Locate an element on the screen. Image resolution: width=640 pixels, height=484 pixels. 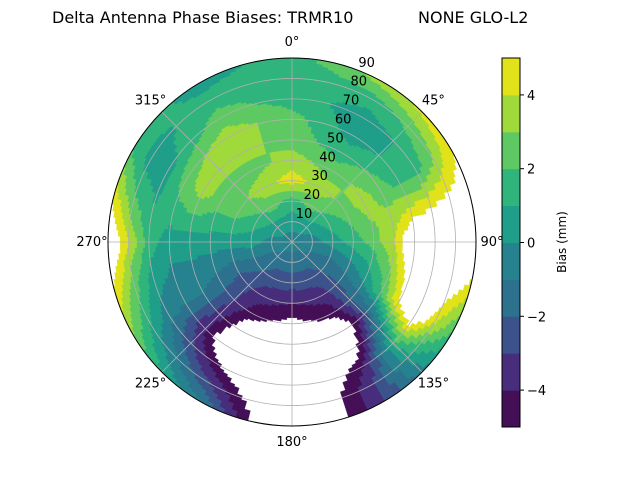
chart-title-right: NONE GLO-L2 is located at coordinates (473, 17).